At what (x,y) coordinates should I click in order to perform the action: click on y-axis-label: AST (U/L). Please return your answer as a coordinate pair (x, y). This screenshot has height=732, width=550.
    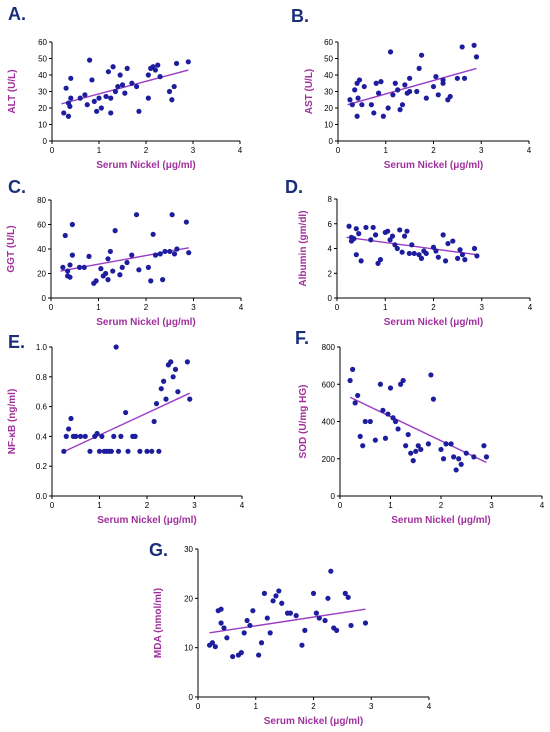
    Looking at the image, I should click on (309, 92).